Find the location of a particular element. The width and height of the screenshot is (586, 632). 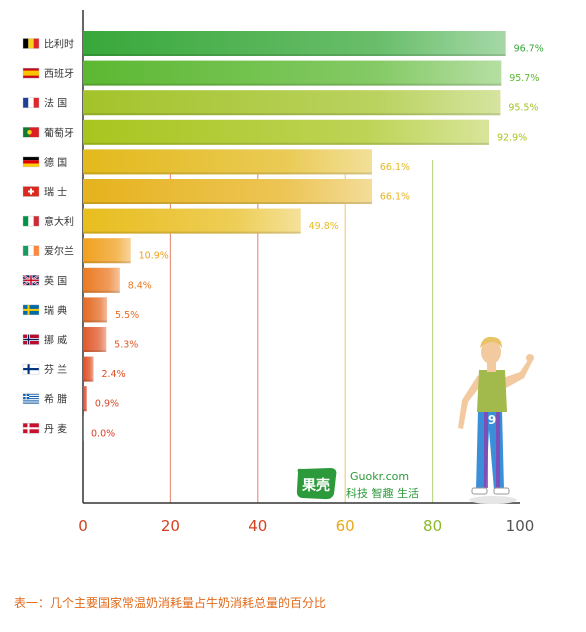

finland-flag-icon is located at coordinates (31, 369).